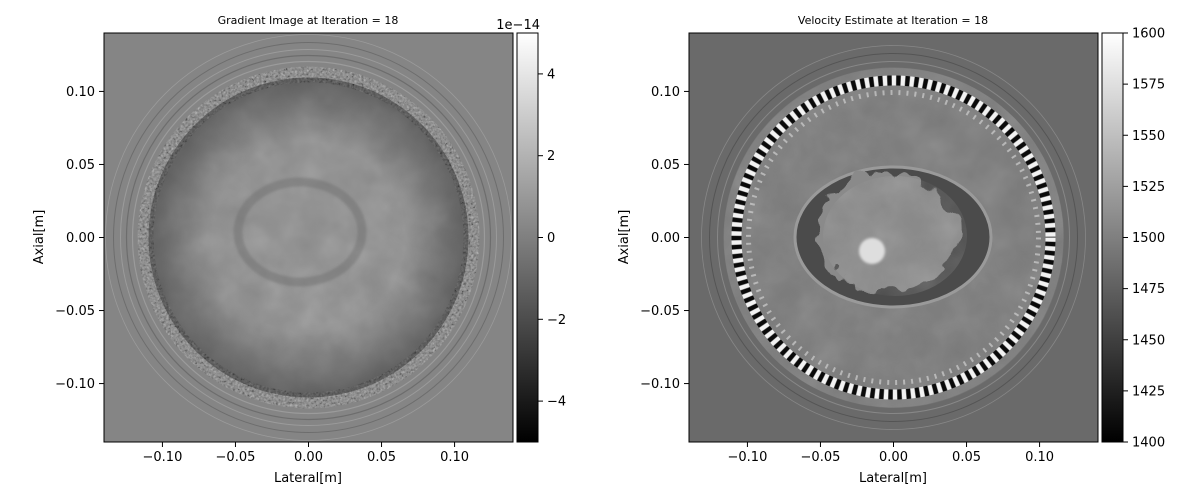  What do you see at coordinates (665, 92) in the screenshot?
I see `velocity-y-tick-label: 0.10` at bounding box center [665, 92].